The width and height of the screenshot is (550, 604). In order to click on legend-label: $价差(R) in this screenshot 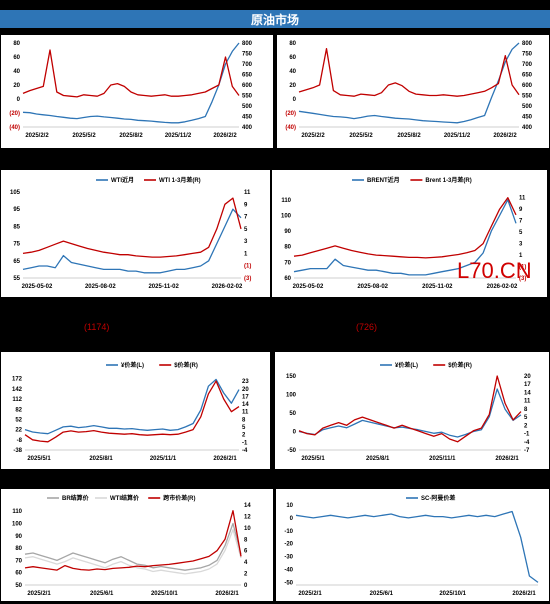, I will do `click(460, 365)`.